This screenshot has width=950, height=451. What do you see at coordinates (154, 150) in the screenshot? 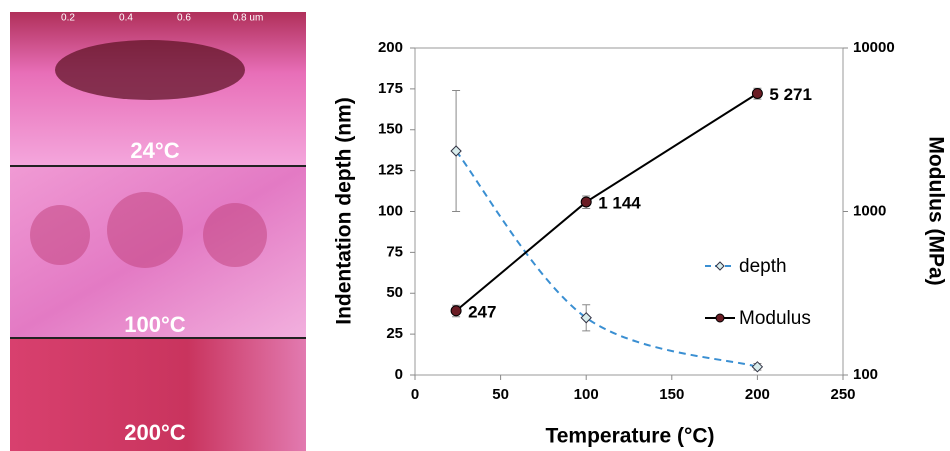
I see `panel-label: 24°C` at bounding box center [154, 150].